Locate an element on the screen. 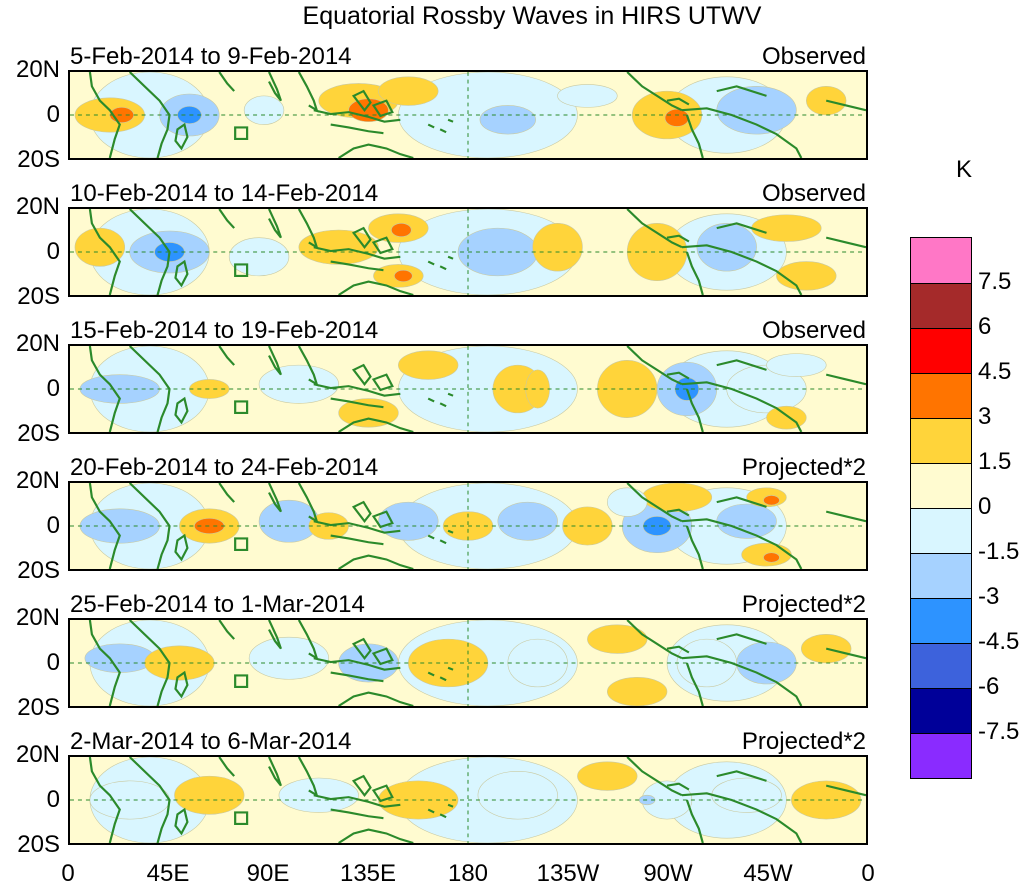  longitude-label: 90E is located at coordinates (268, 873).